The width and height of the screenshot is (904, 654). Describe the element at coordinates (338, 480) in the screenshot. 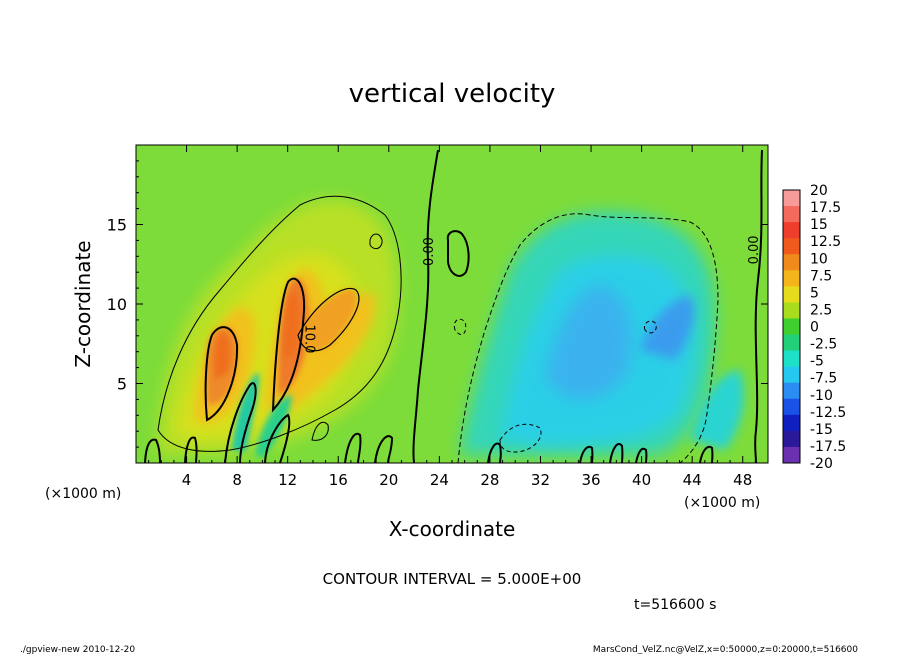

I see `x-tick-label: 16` at that location.